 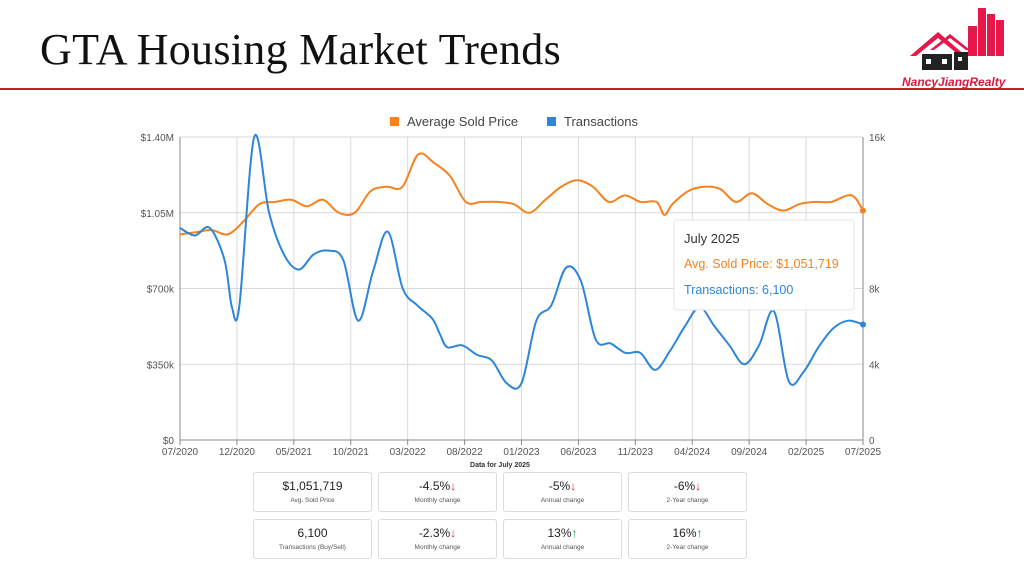 What do you see at coordinates (312, 547) in the screenshot?
I see `stat-label: Transactions (Buy/Sell)` at bounding box center [312, 547].